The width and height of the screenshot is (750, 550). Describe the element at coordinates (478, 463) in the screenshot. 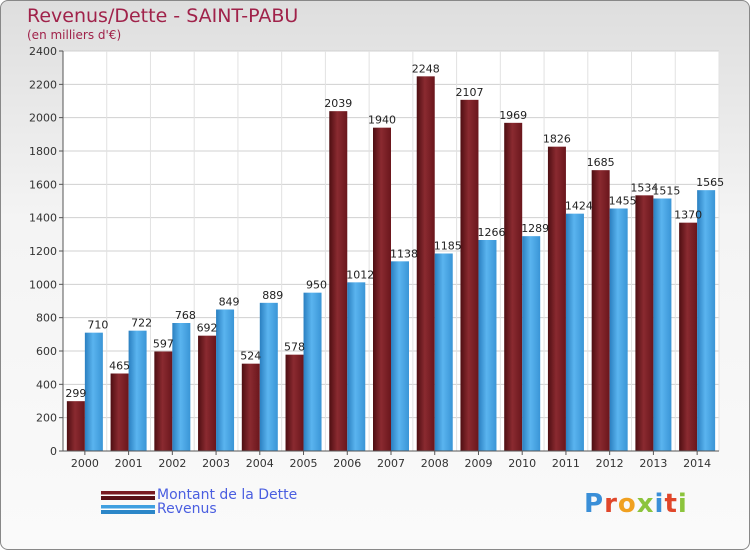

I see `x-tick-label: 2009` at that location.